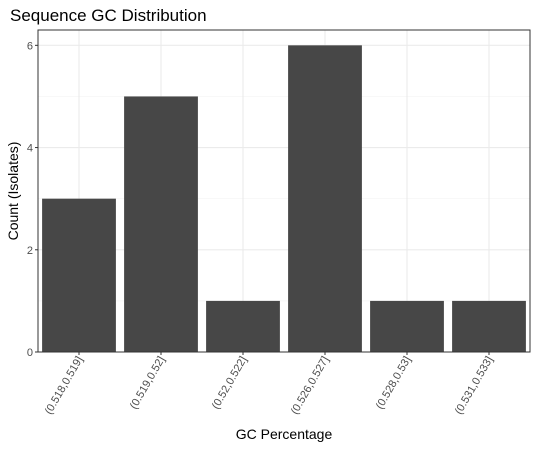  What do you see at coordinates (30, 353) in the screenshot?
I see `y-tick-label: 0` at bounding box center [30, 353].